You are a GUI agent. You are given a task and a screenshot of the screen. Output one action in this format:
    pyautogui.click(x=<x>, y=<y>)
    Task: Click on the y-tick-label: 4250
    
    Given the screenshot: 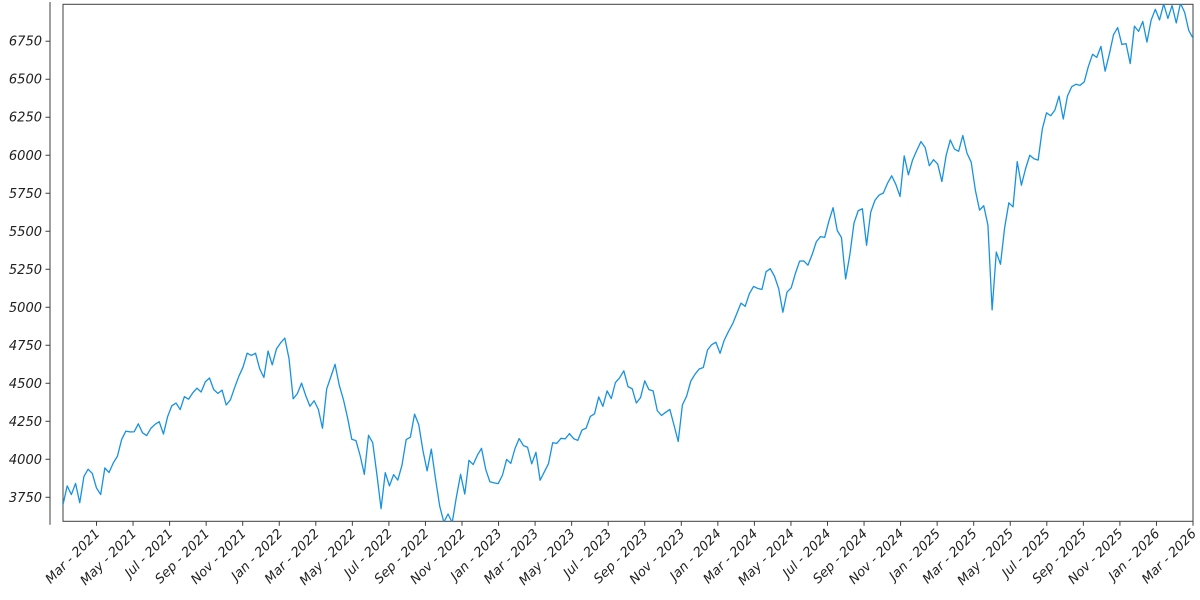 What is the action you would take?
    pyautogui.click(x=25, y=422)
    